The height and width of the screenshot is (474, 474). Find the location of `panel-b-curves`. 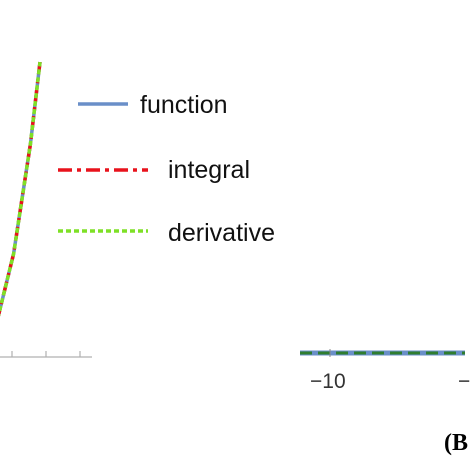

panel-b-curves is located at coordinates (382, 353).